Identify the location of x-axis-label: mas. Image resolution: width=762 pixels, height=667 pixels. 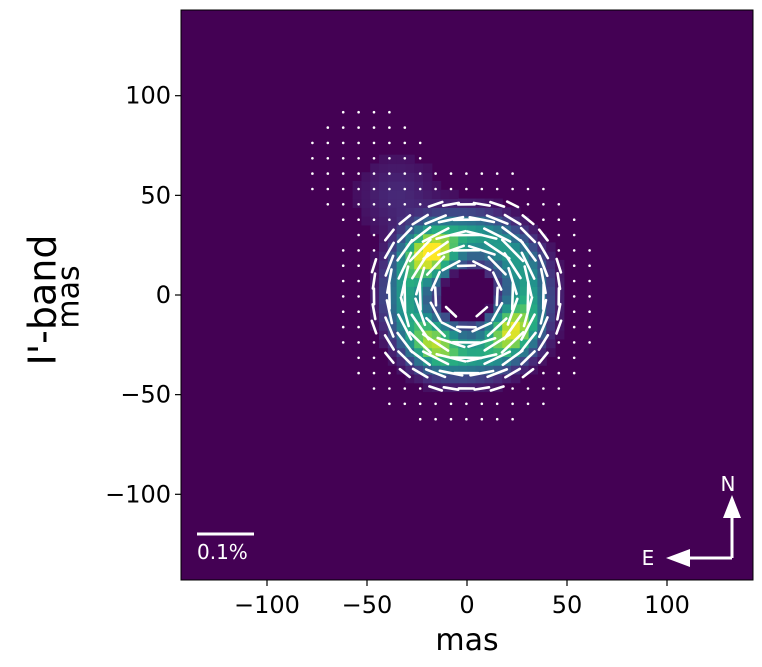
(466, 640).